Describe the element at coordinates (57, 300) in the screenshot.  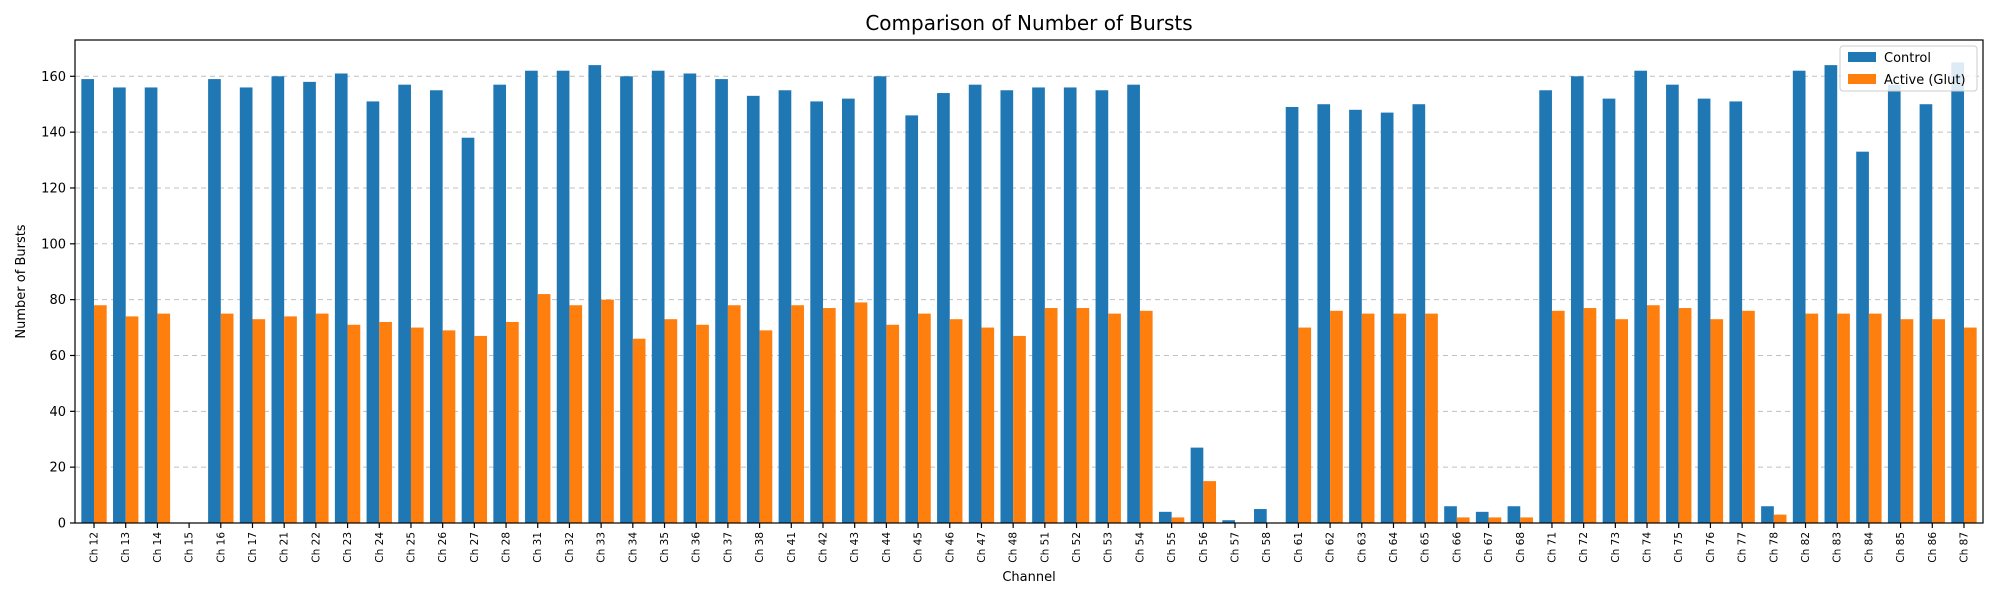
I see `y-tick-label: 80` at that location.